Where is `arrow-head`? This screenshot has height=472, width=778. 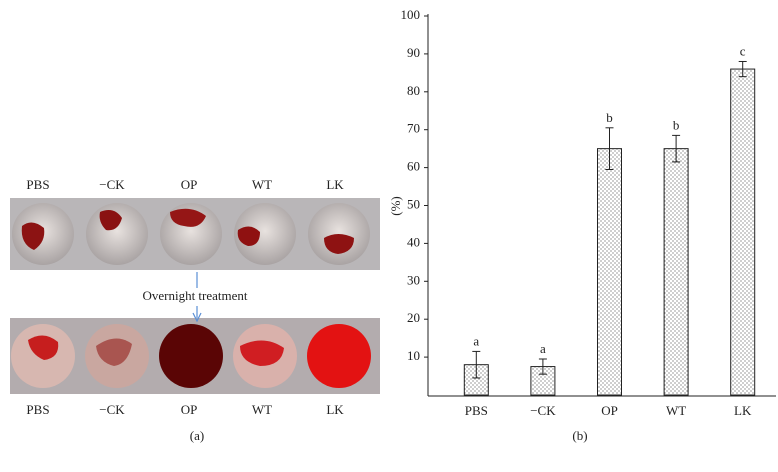 arrow-head is located at coordinates (197, 317).